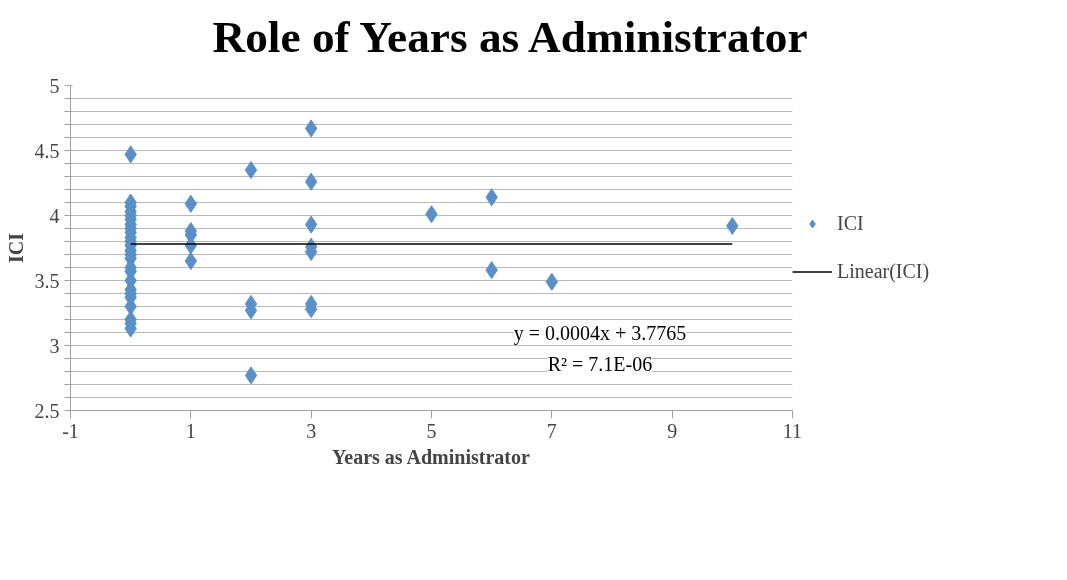 The height and width of the screenshot is (580, 1067). What do you see at coordinates (672, 430) in the screenshot?
I see `x-tick-label: 9` at bounding box center [672, 430].